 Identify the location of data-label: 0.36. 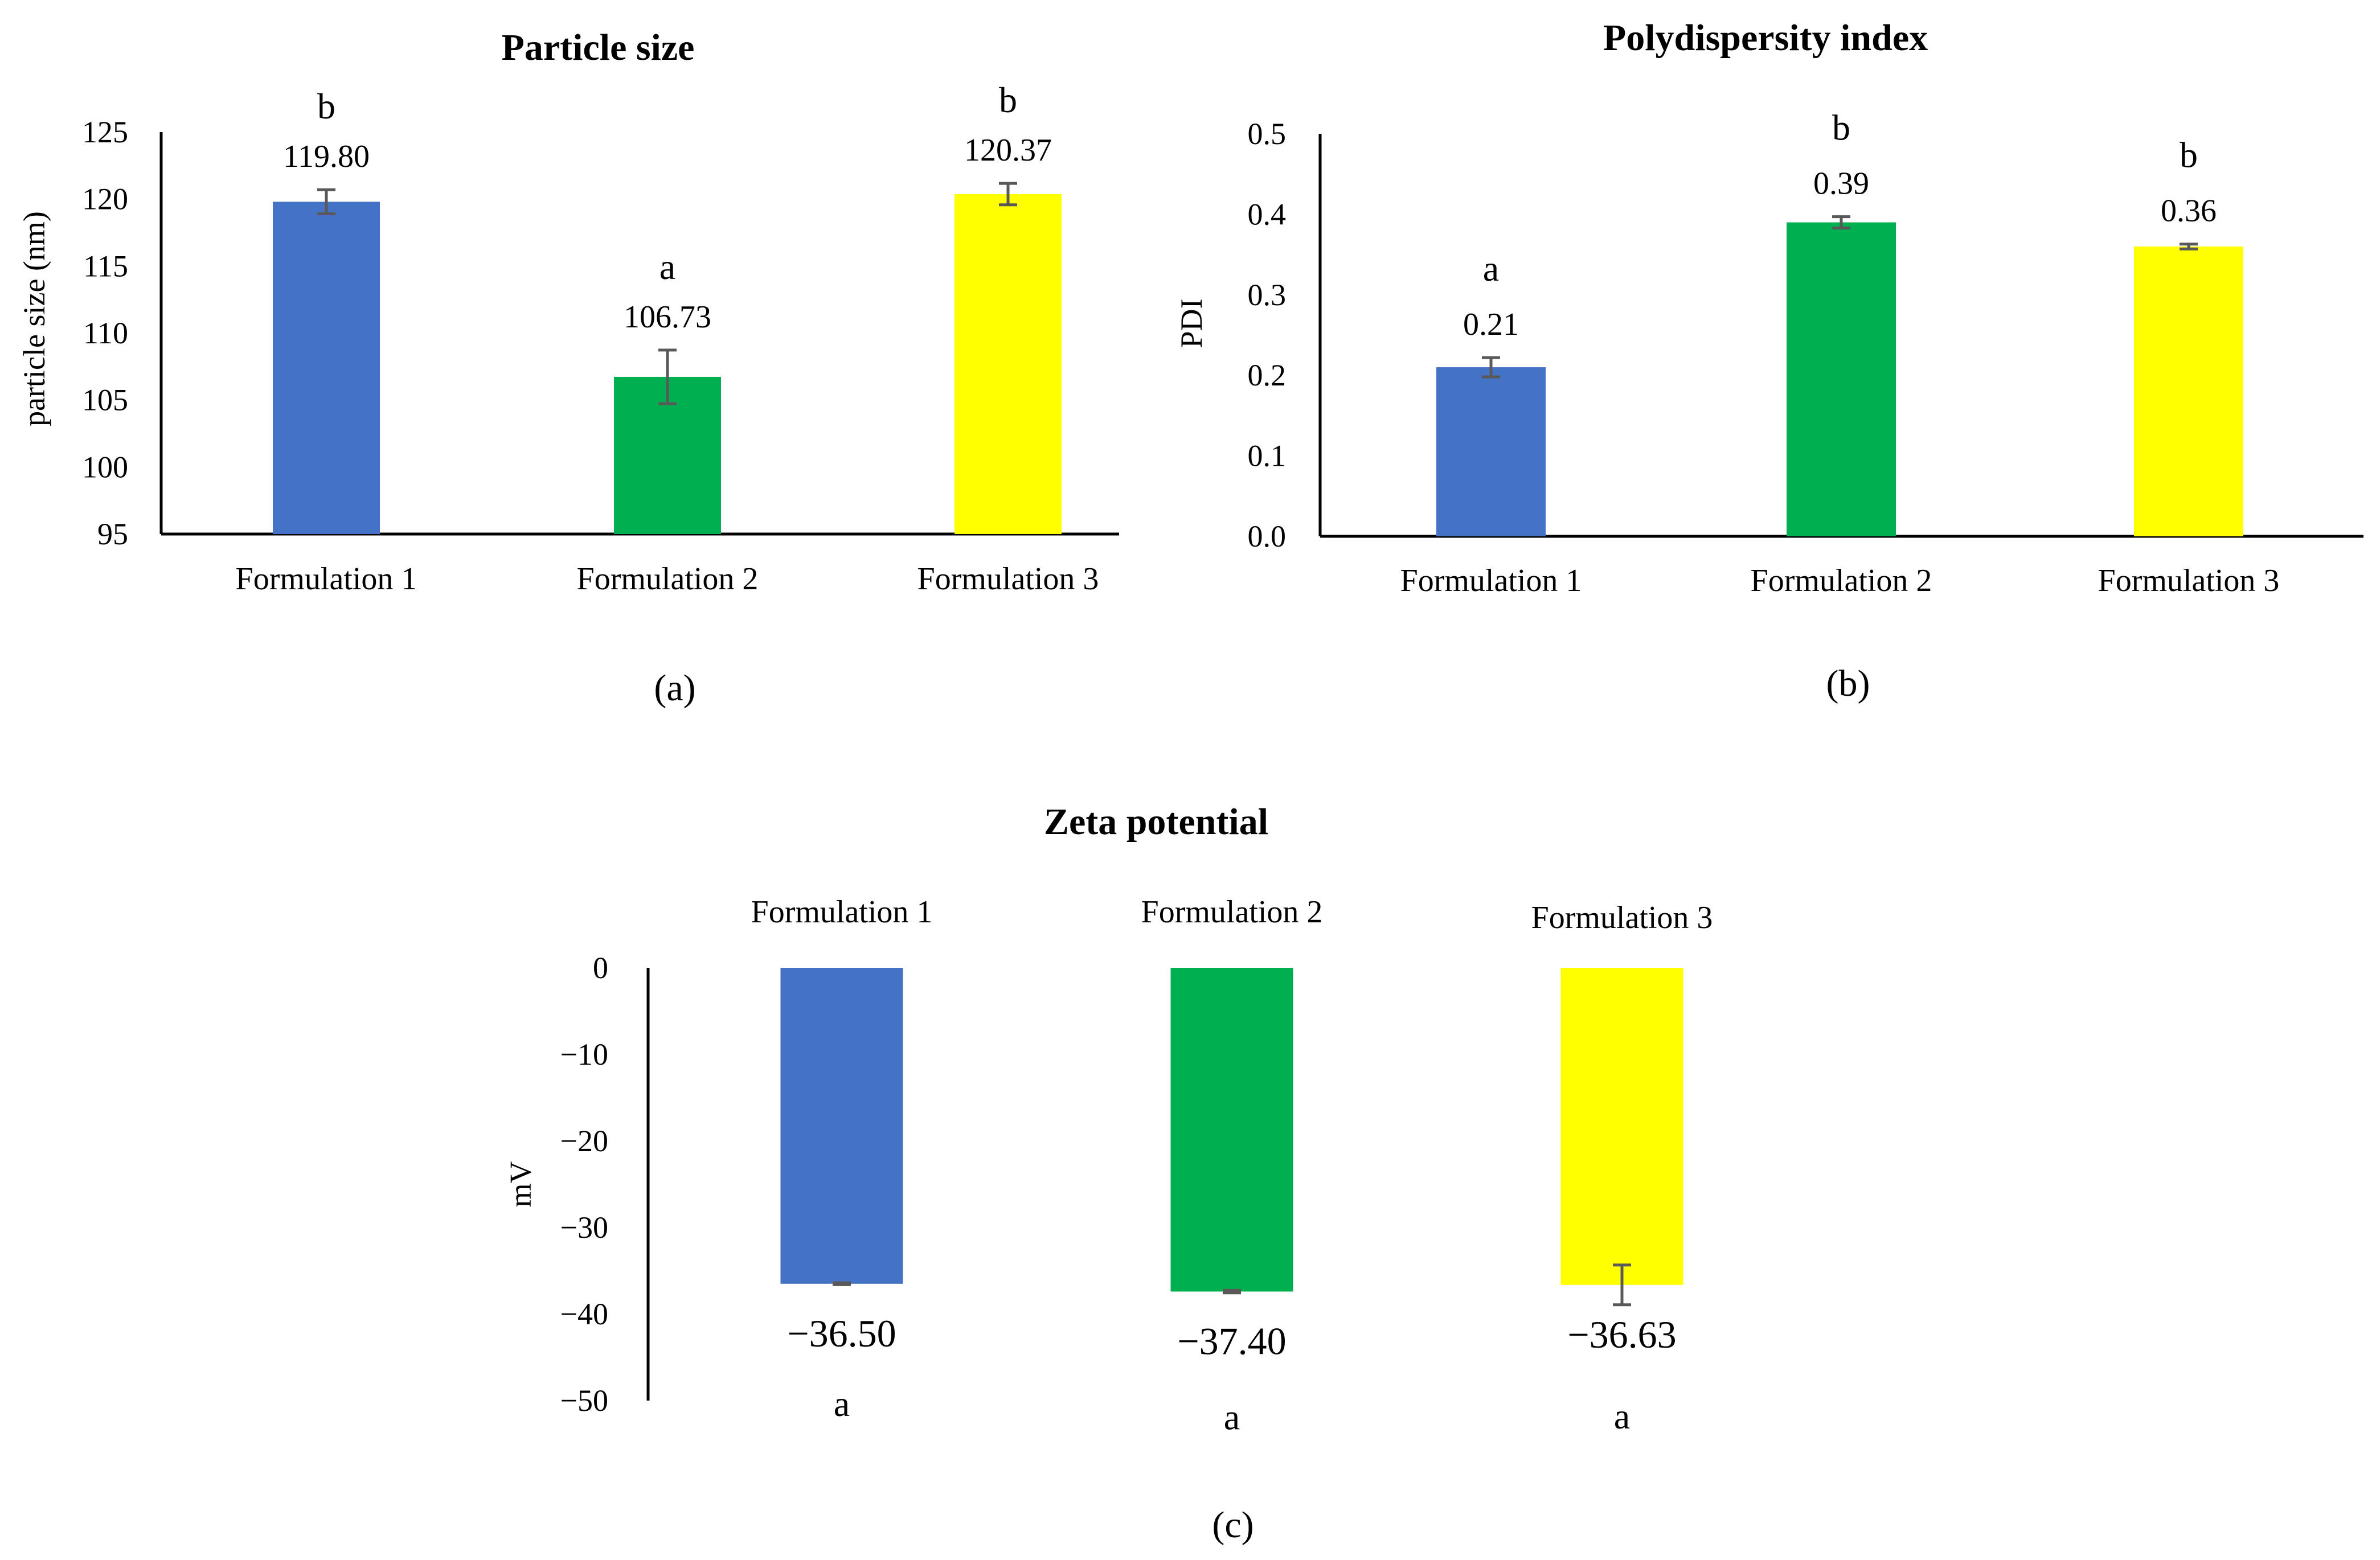
(2189, 211).